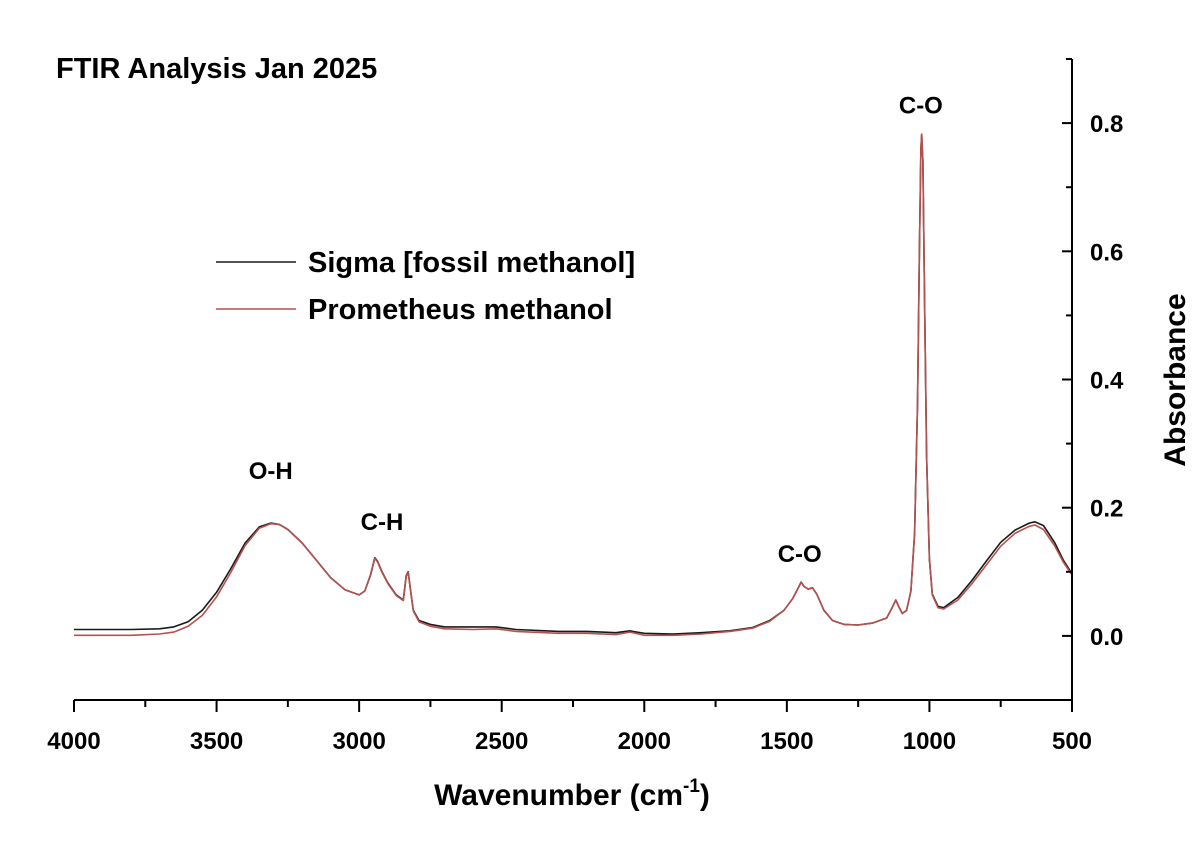 The height and width of the screenshot is (853, 1200). Describe the element at coordinates (1175, 379) in the screenshot. I see `y-axis-title: Absorbance` at that location.